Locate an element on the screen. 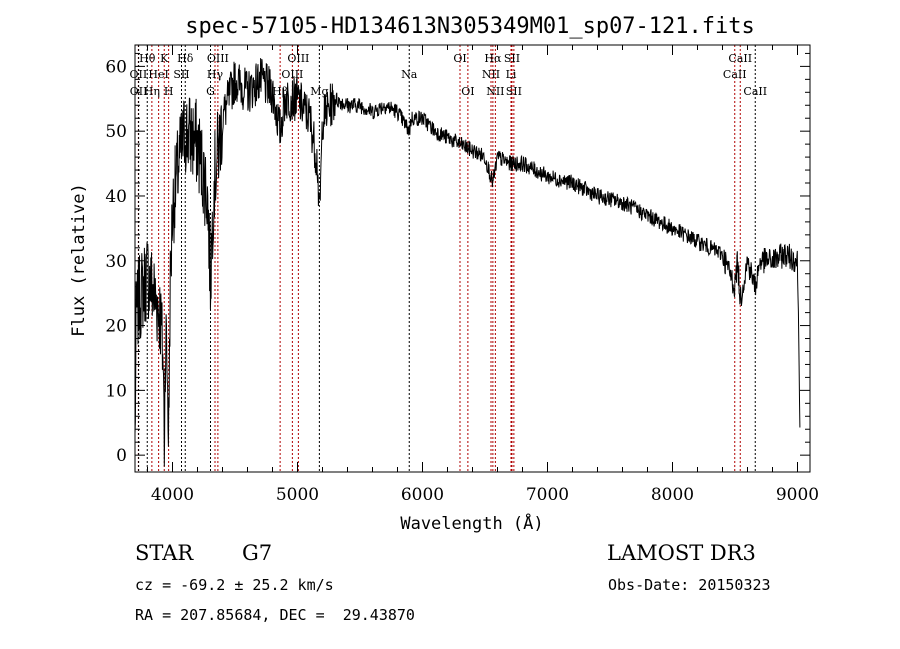 This screenshot has height=649, width=900. y-tick-label: 20 is located at coordinates (116, 327).